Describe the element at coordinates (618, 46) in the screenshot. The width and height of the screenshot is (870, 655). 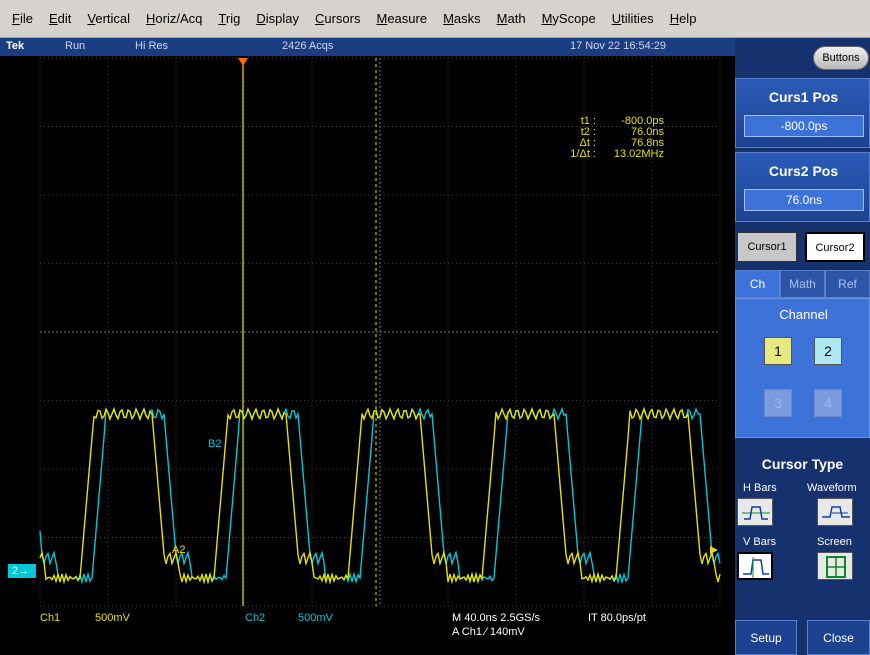
I see `datetime: 17 Nov 22 16:54:29` at that location.